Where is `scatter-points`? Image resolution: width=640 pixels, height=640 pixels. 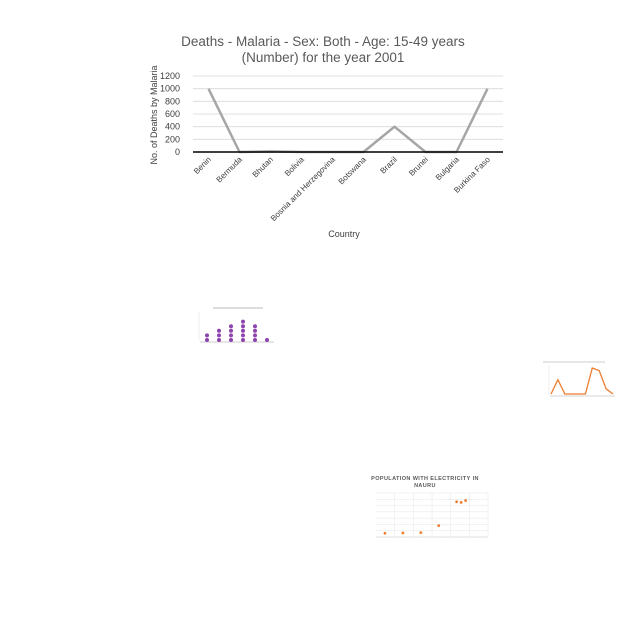 scatter-points is located at coordinates (425, 517).